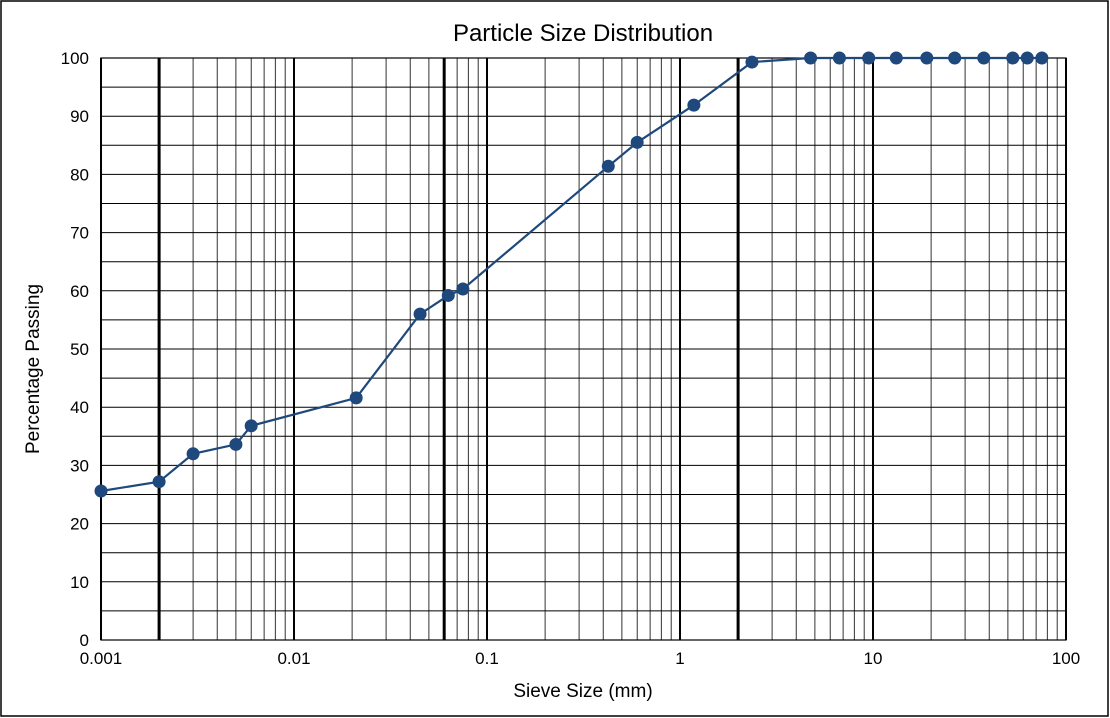 The image size is (1110, 718). I want to click on y-tick-label: 80, so click(79, 174).